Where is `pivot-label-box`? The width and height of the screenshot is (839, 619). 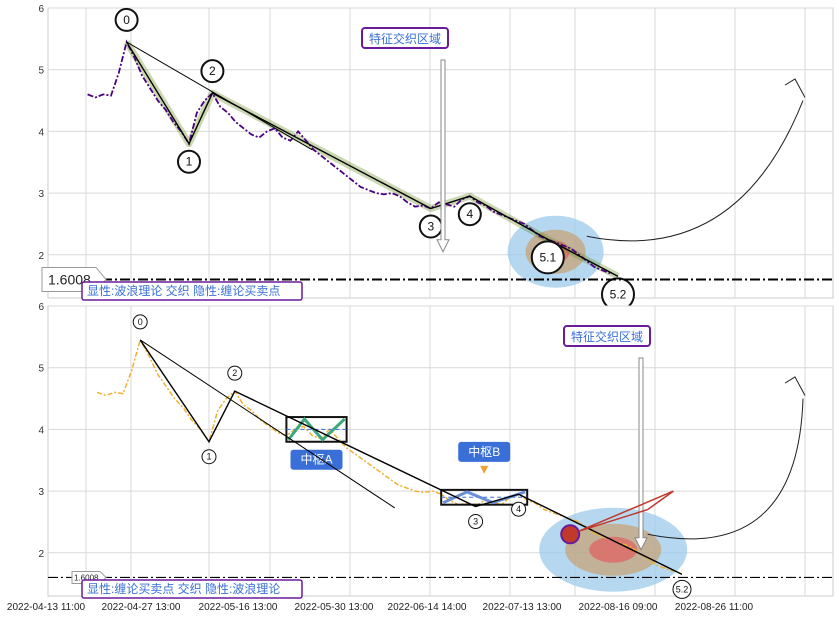 pivot-label-box is located at coordinates (484, 451).